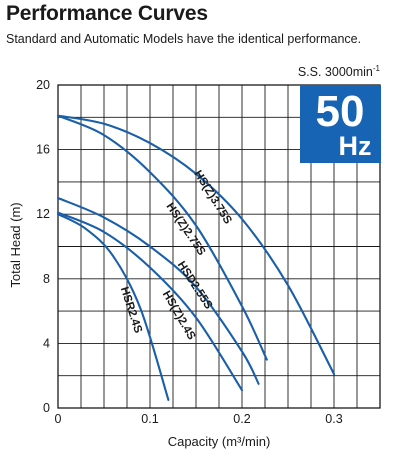 This screenshot has width=408, height=459. What do you see at coordinates (46, 279) in the screenshot?
I see `y-tick-label: 8` at bounding box center [46, 279].